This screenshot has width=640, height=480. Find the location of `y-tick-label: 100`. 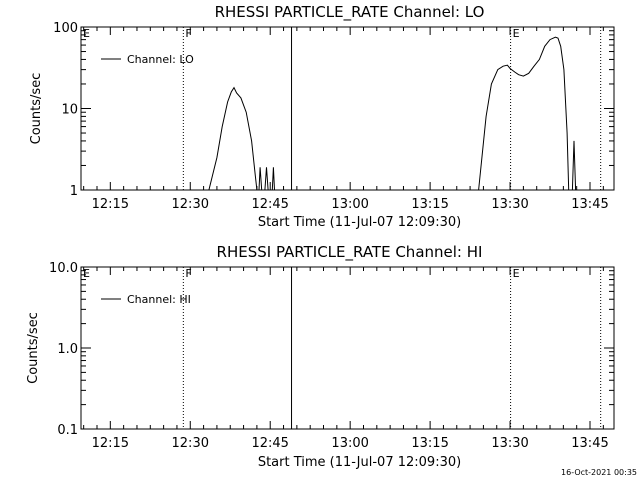

y-tick-label: 100 is located at coordinates (65, 28).